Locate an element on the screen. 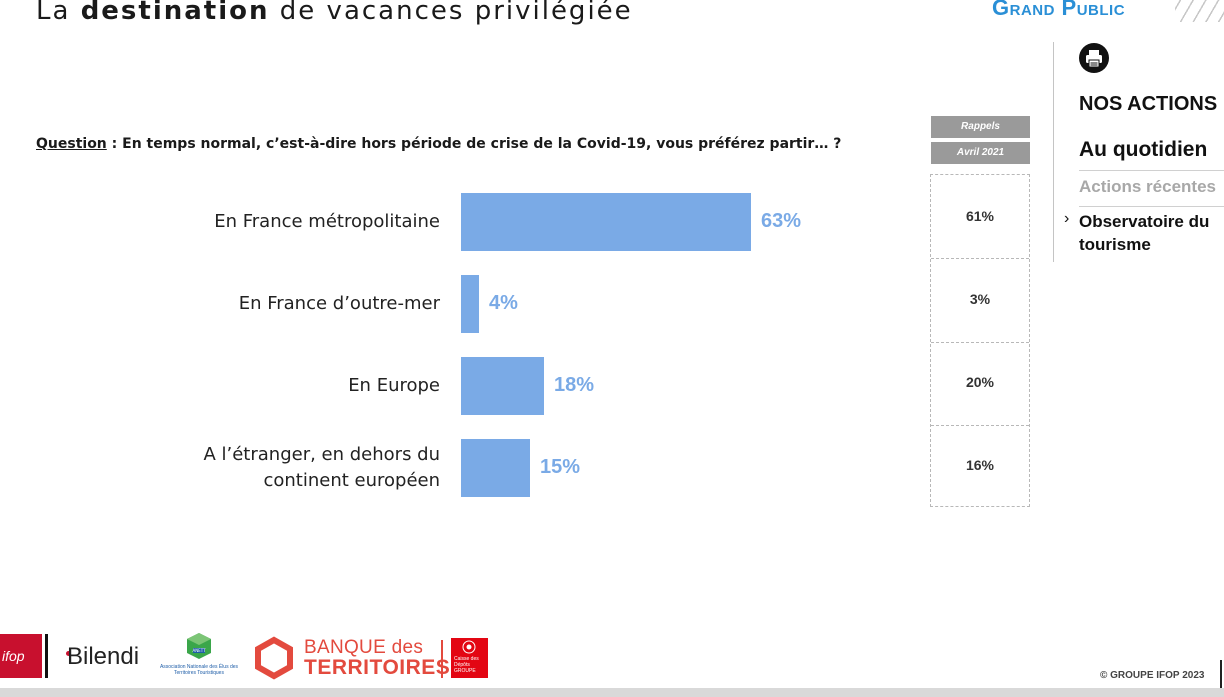  rappels-table: 61% 3% 20% 16% is located at coordinates (980, 340).